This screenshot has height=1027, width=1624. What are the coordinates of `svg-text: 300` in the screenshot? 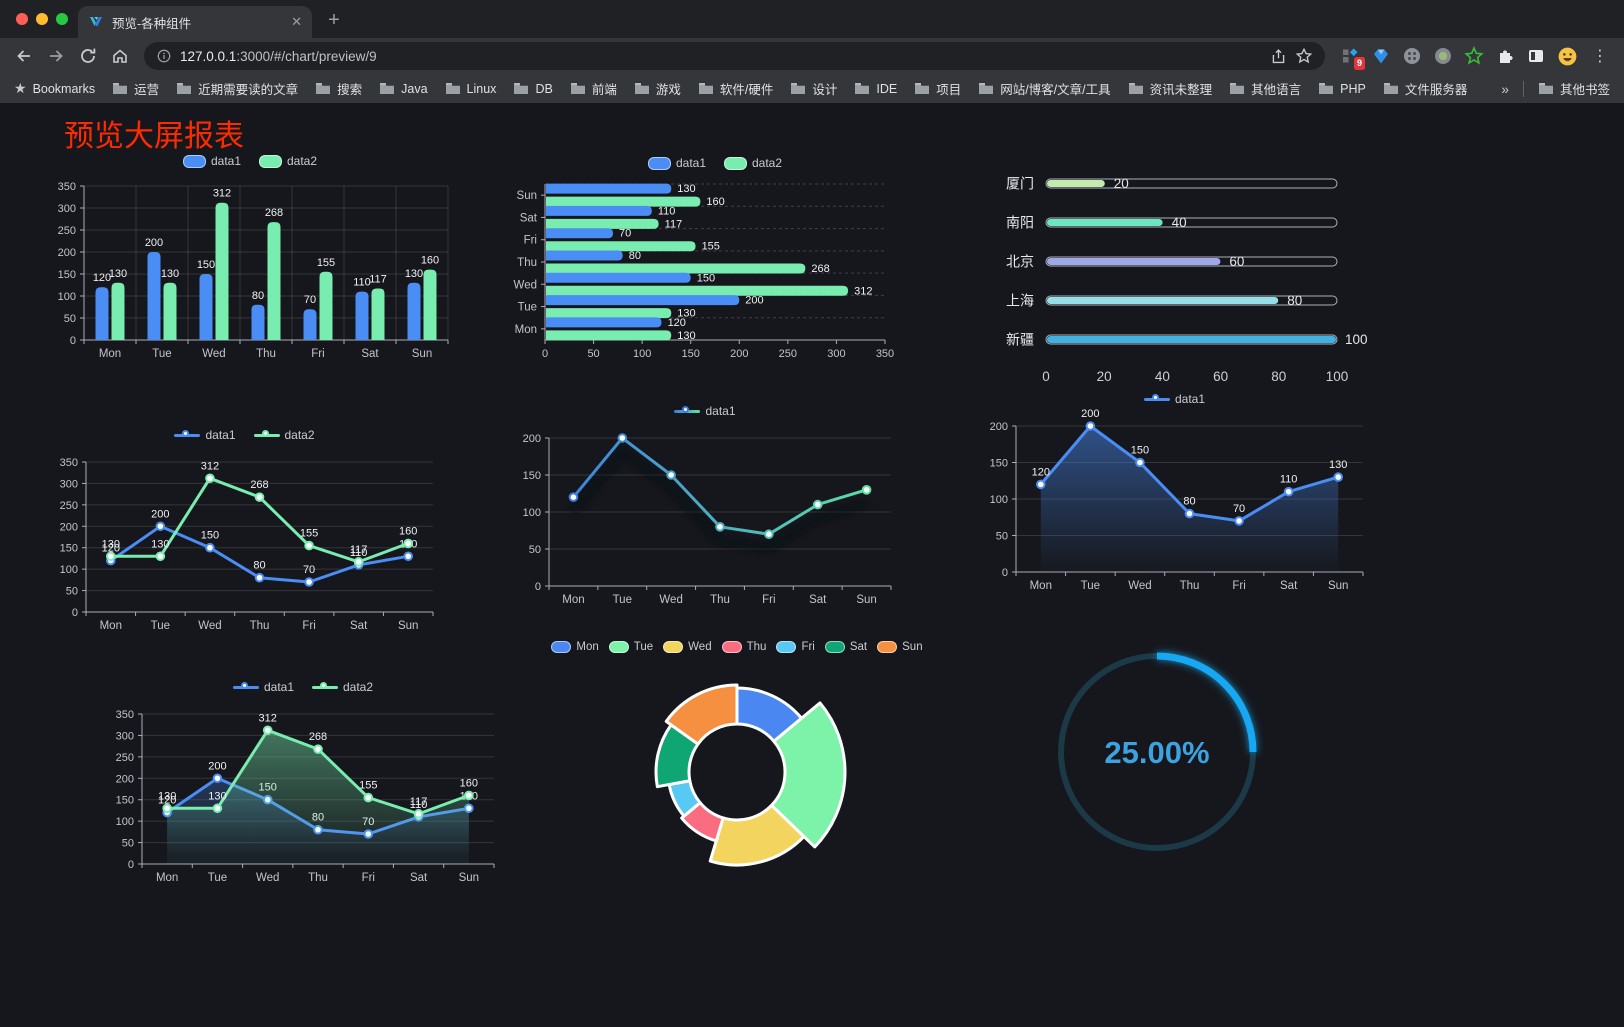 It's located at (67, 209).